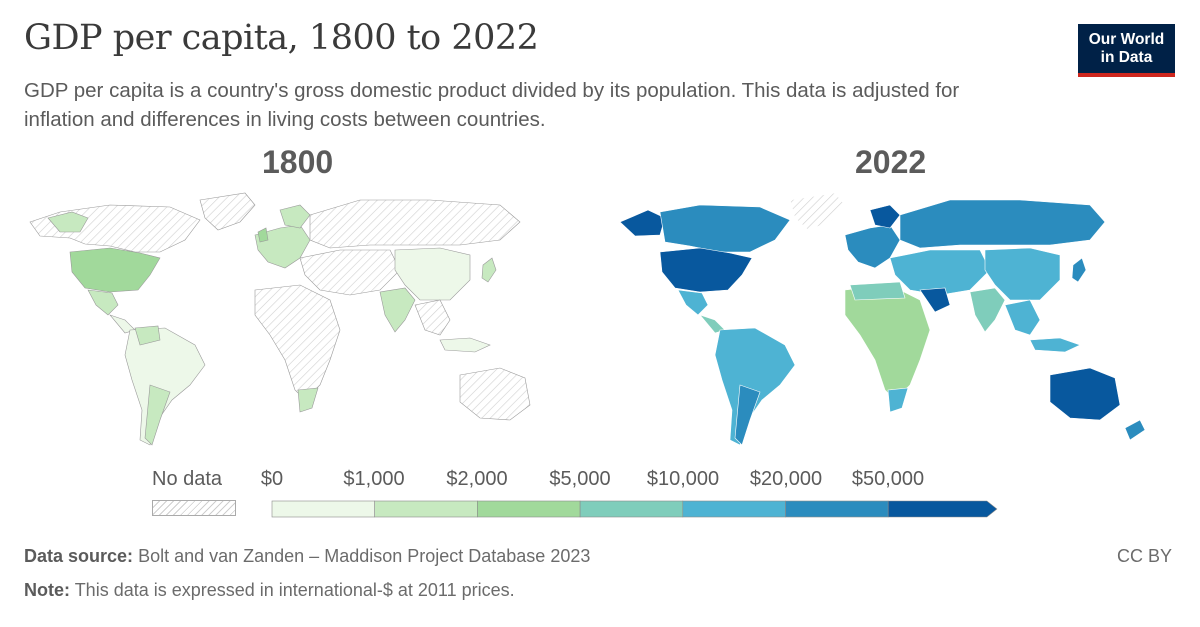 Image resolution: width=1200 pixels, height=627 pixels. I want to click on legend-color-scale, so click(634, 509).